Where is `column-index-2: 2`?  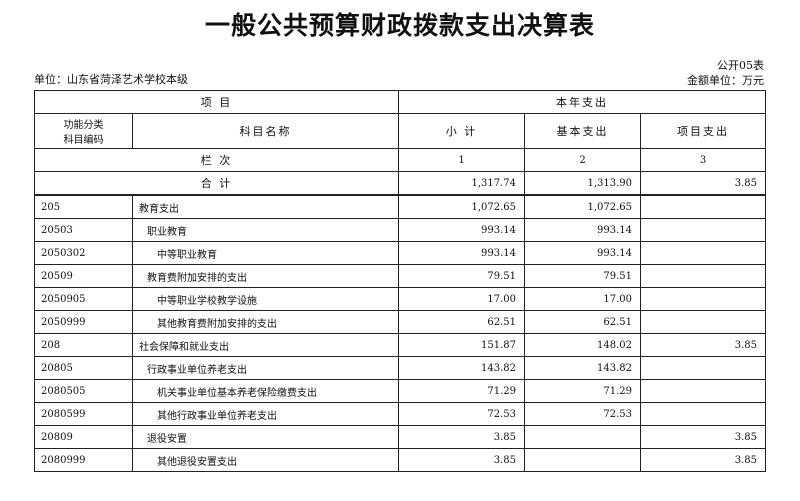
column-index-2: 2 is located at coordinates (582, 160).